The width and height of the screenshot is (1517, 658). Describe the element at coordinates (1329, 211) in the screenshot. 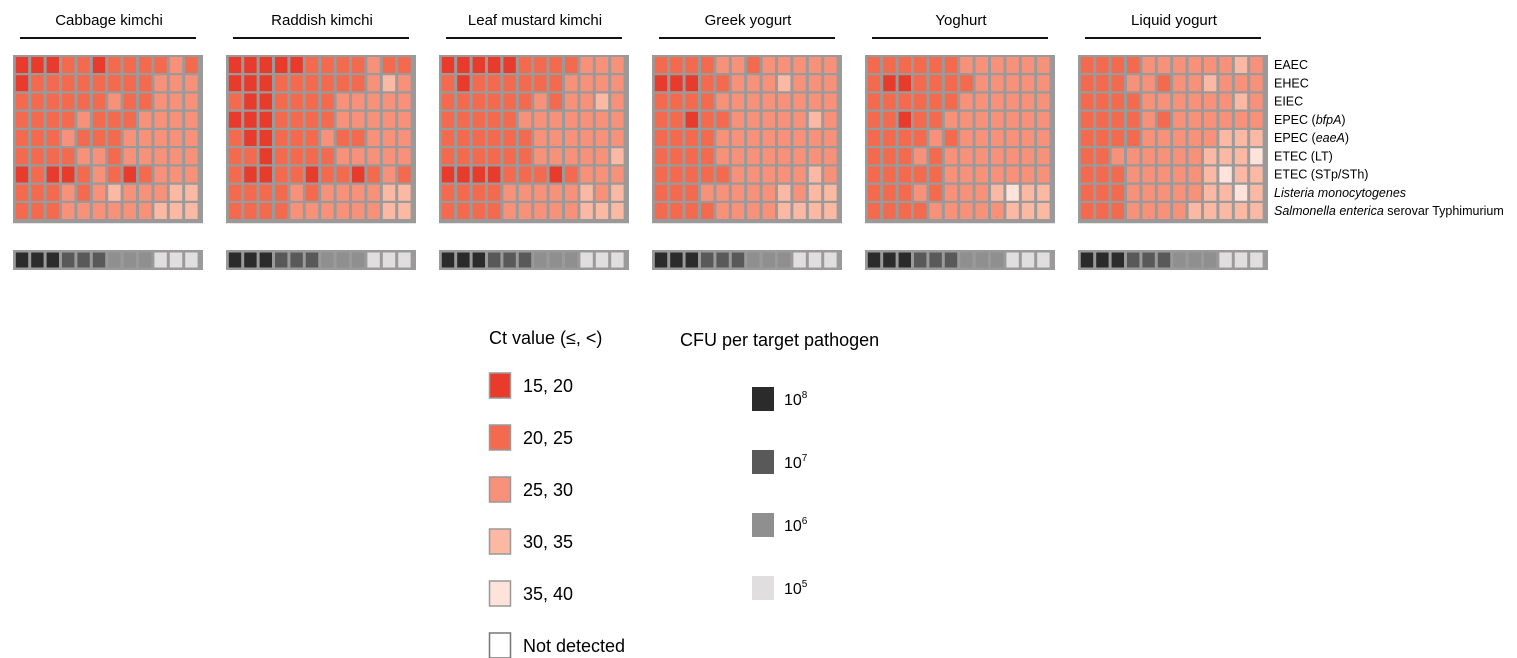

I see `row-label-part: Salmonella enterica` at that location.